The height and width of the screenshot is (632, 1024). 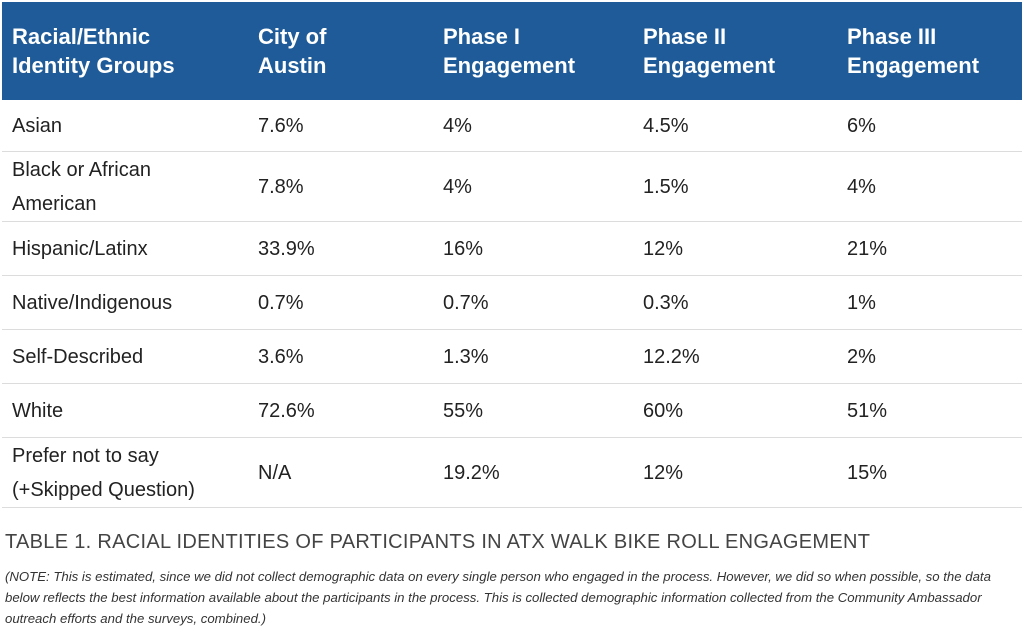 I want to click on cell: 55%, so click(x=533, y=410).